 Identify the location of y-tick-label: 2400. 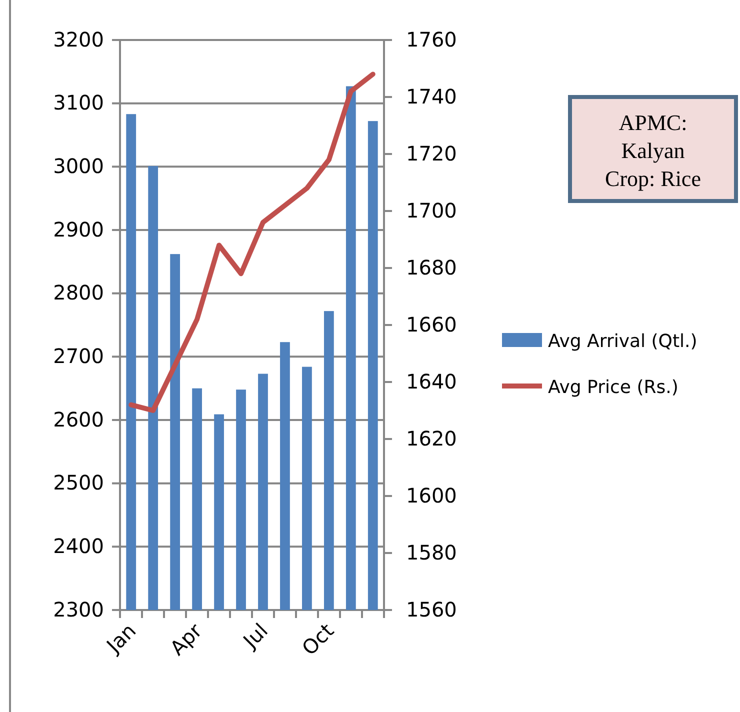
(78, 546).